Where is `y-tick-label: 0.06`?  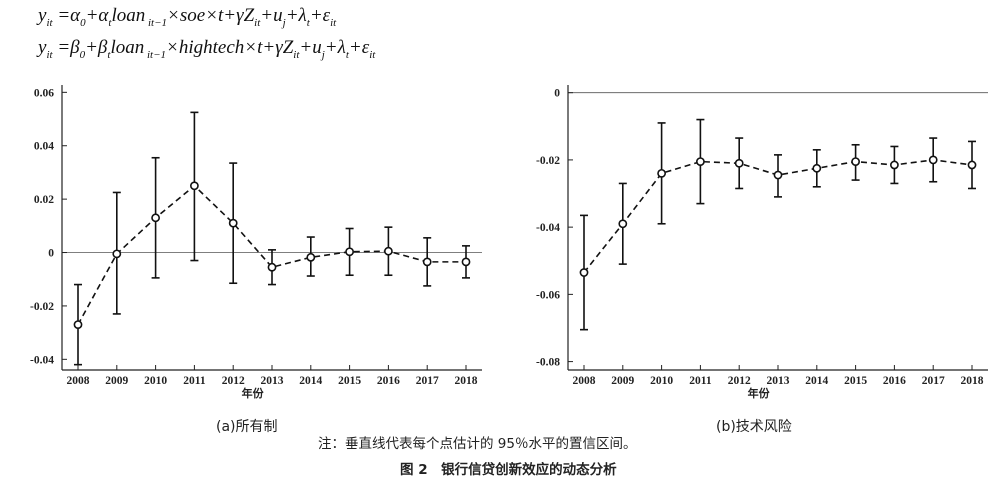 y-tick-label: 0.06 is located at coordinates (44, 93).